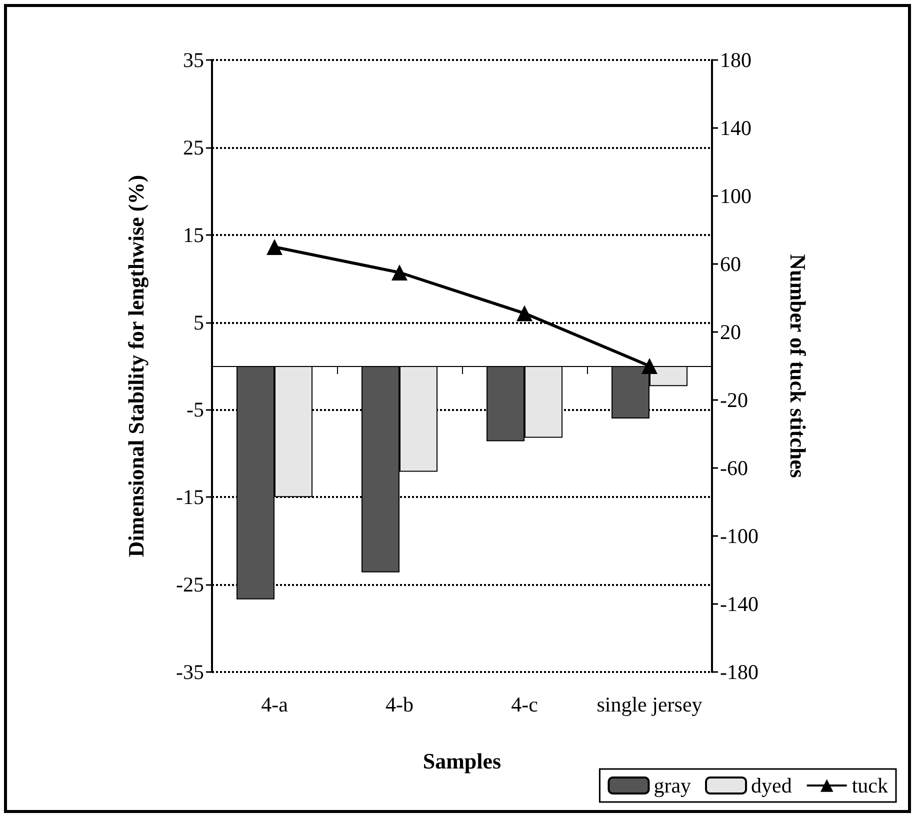  I want to click on y-tick-label: 5, so click(199, 322).